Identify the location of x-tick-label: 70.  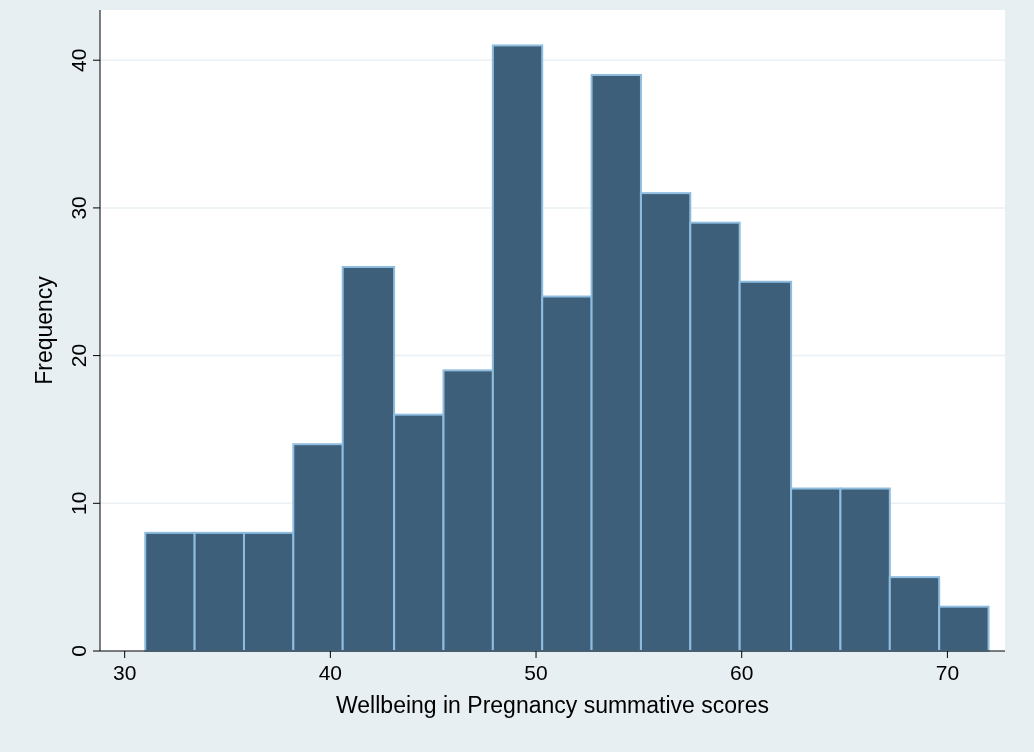
(947, 672).